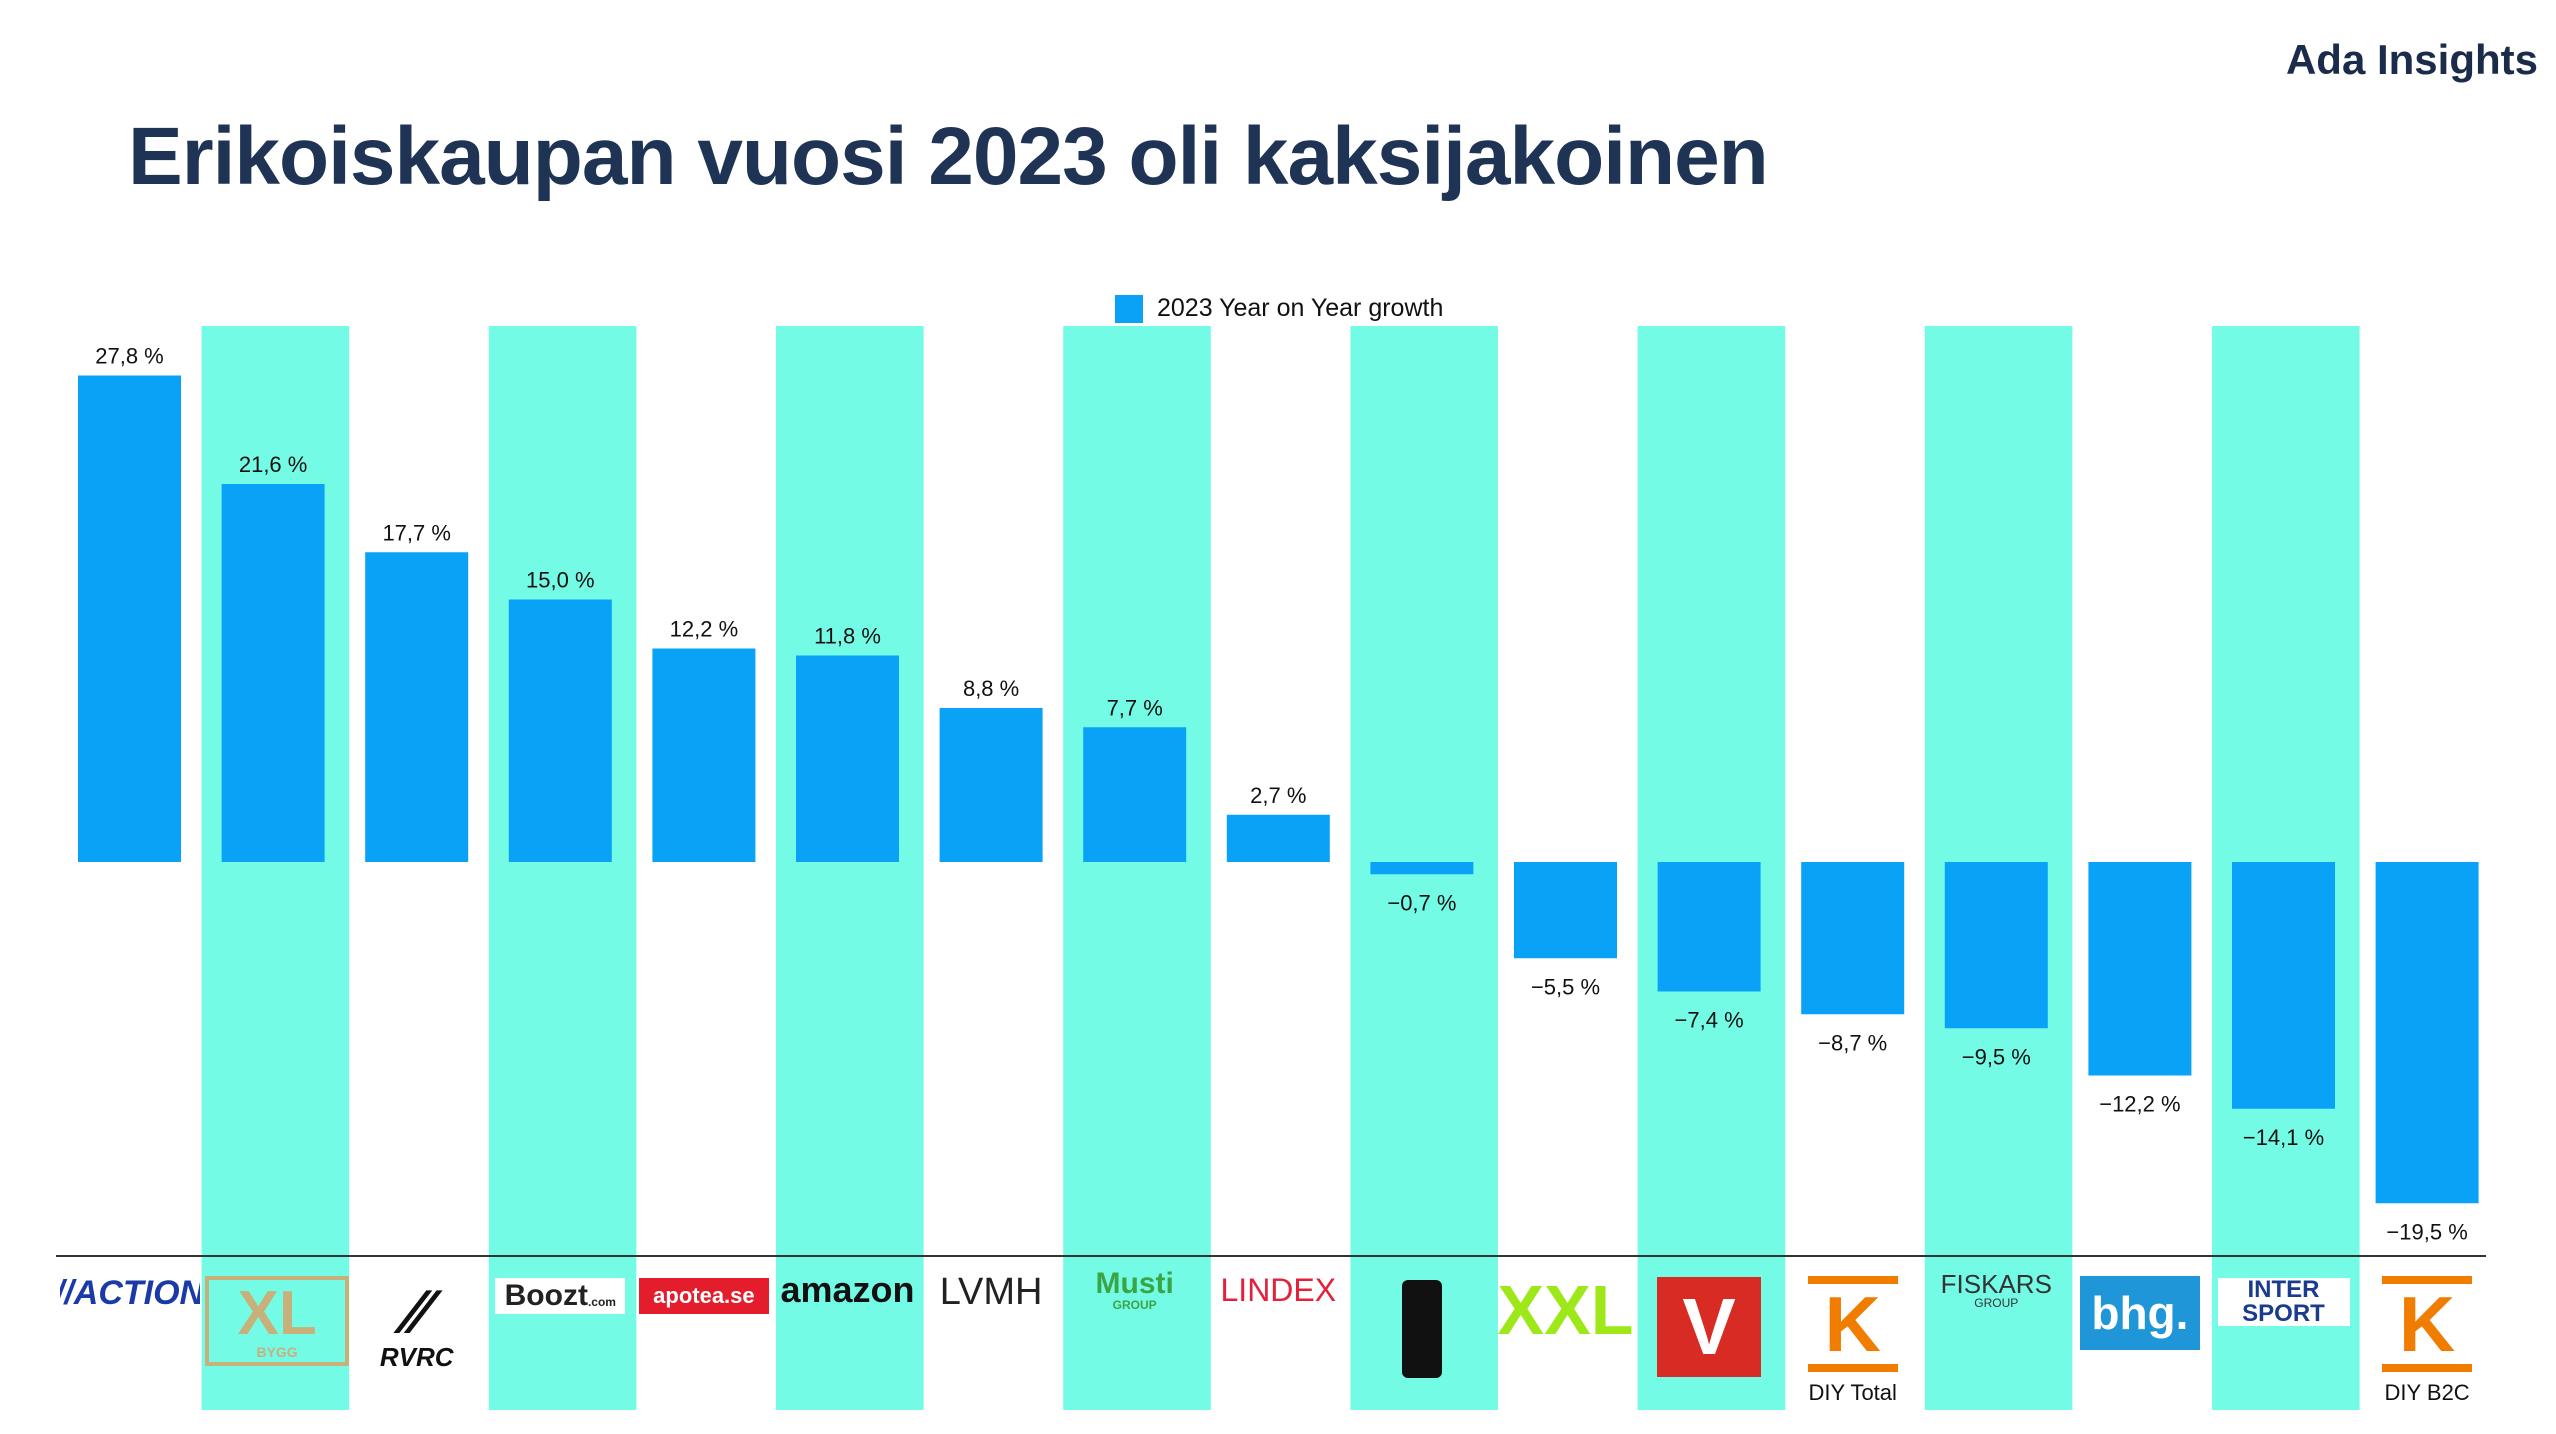 The height and width of the screenshot is (1434, 2556). What do you see at coordinates (1996, 1056) in the screenshot?
I see `value-label-14: −9,5 %` at bounding box center [1996, 1056].